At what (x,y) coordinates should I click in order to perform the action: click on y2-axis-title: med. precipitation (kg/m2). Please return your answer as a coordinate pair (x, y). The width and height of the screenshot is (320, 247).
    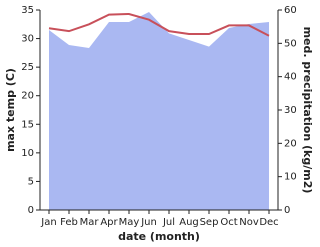
    Looking at the image, I should click on (307, 110).